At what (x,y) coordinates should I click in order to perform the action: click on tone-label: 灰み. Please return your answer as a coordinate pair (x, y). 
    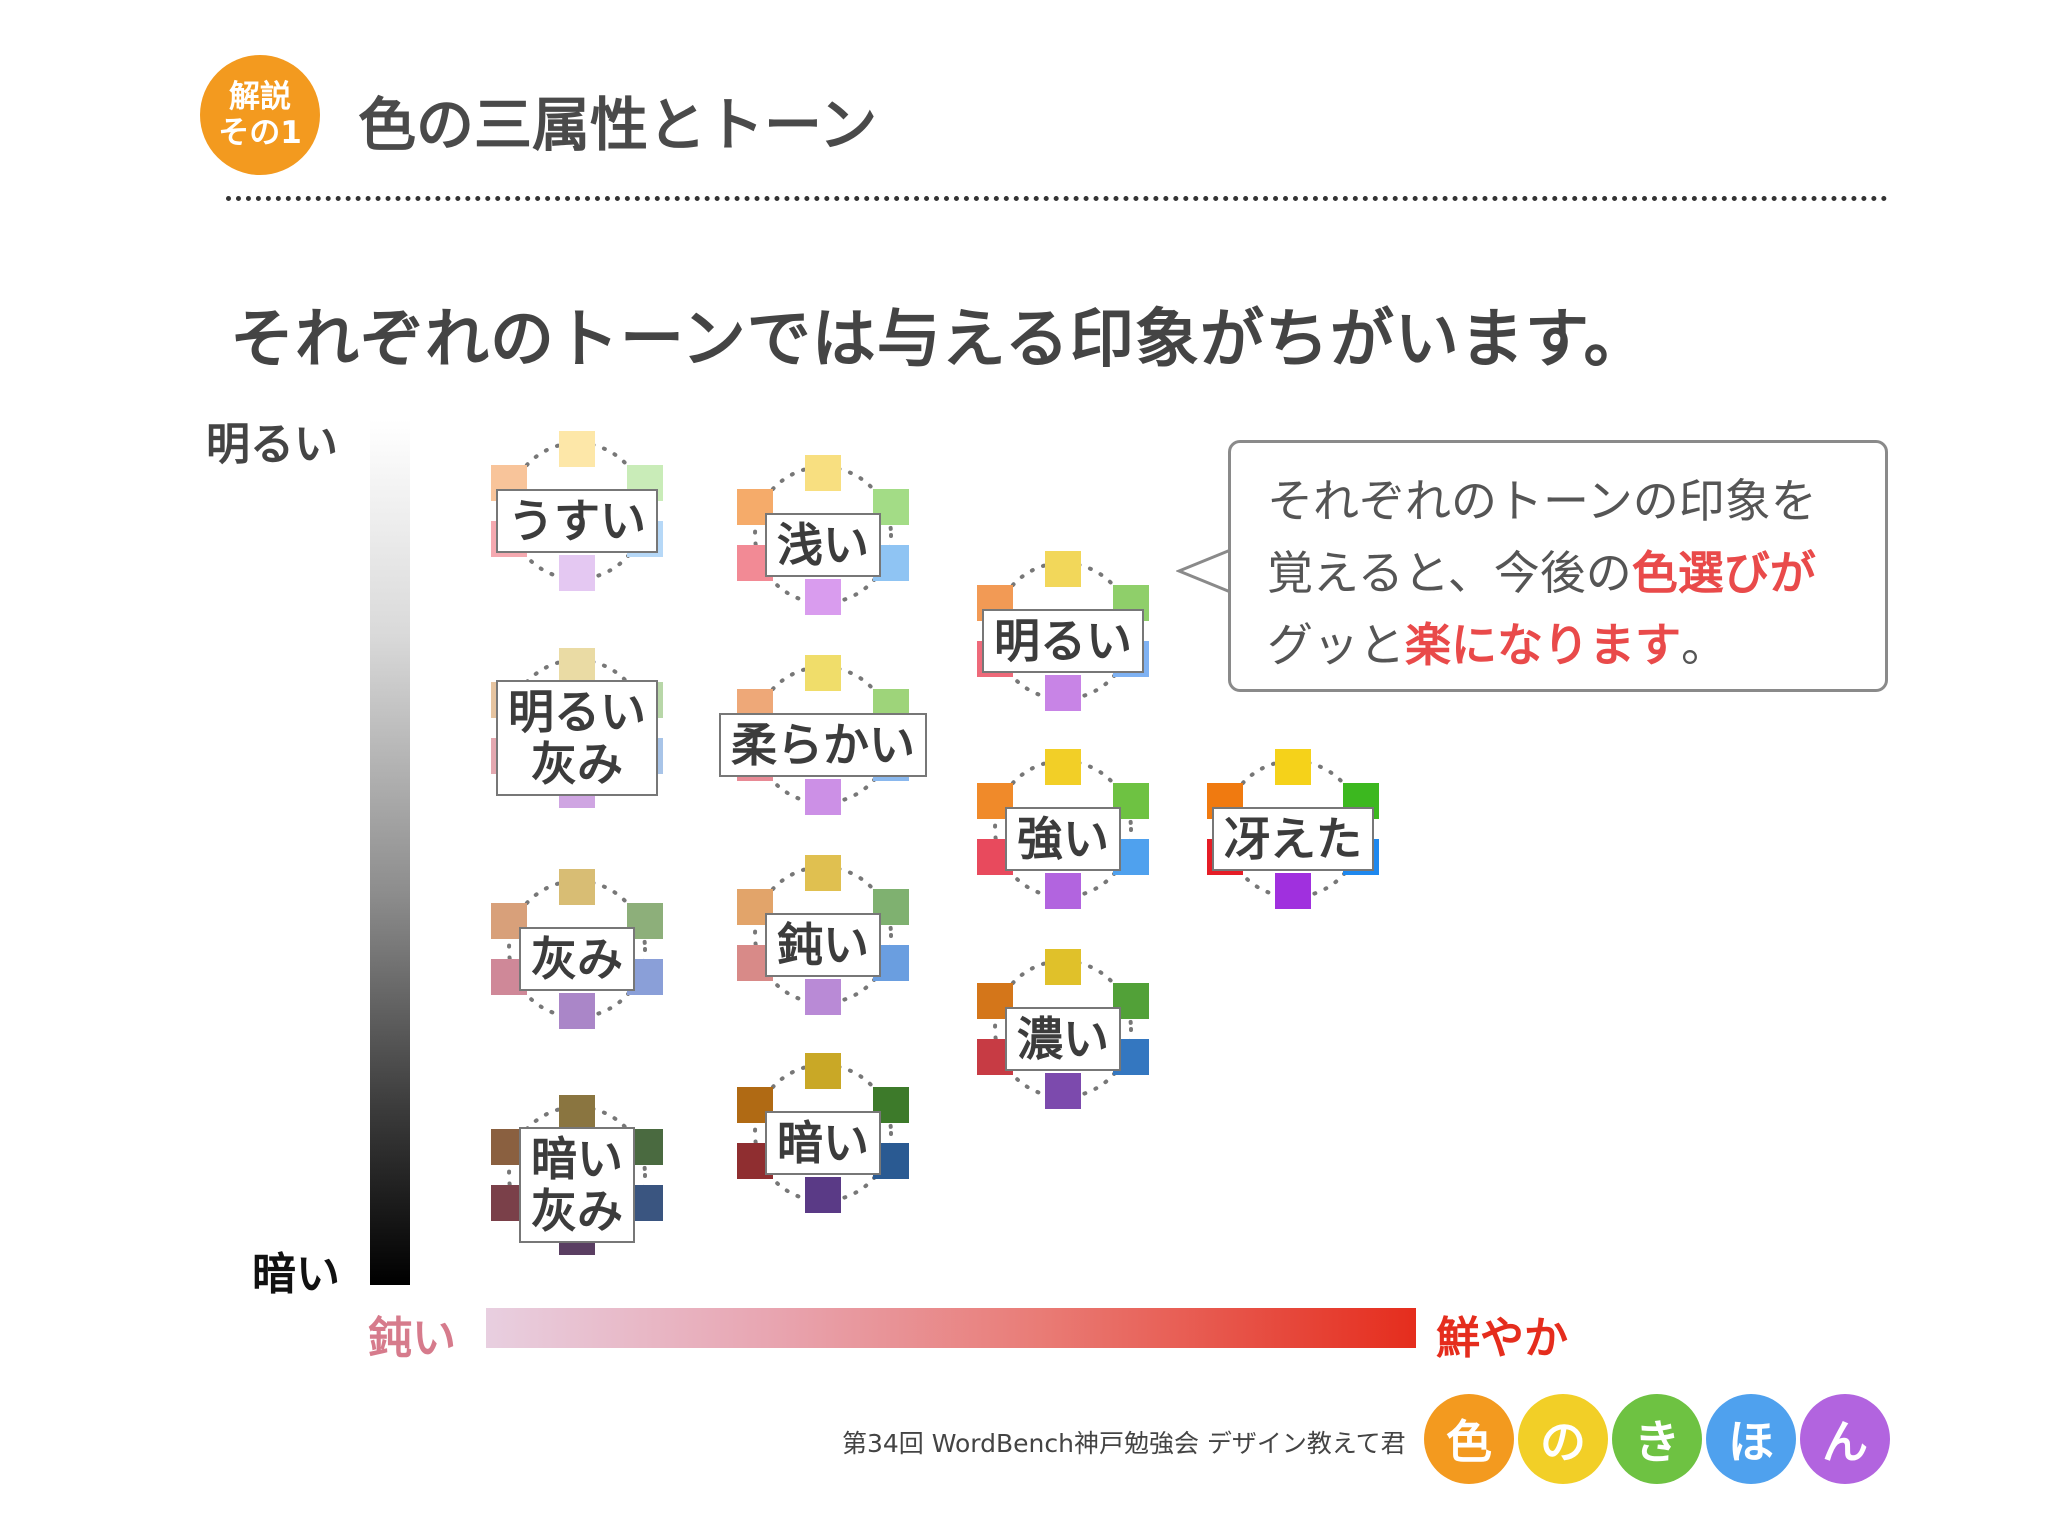
    Looking at the image, I should click on (577, 959).